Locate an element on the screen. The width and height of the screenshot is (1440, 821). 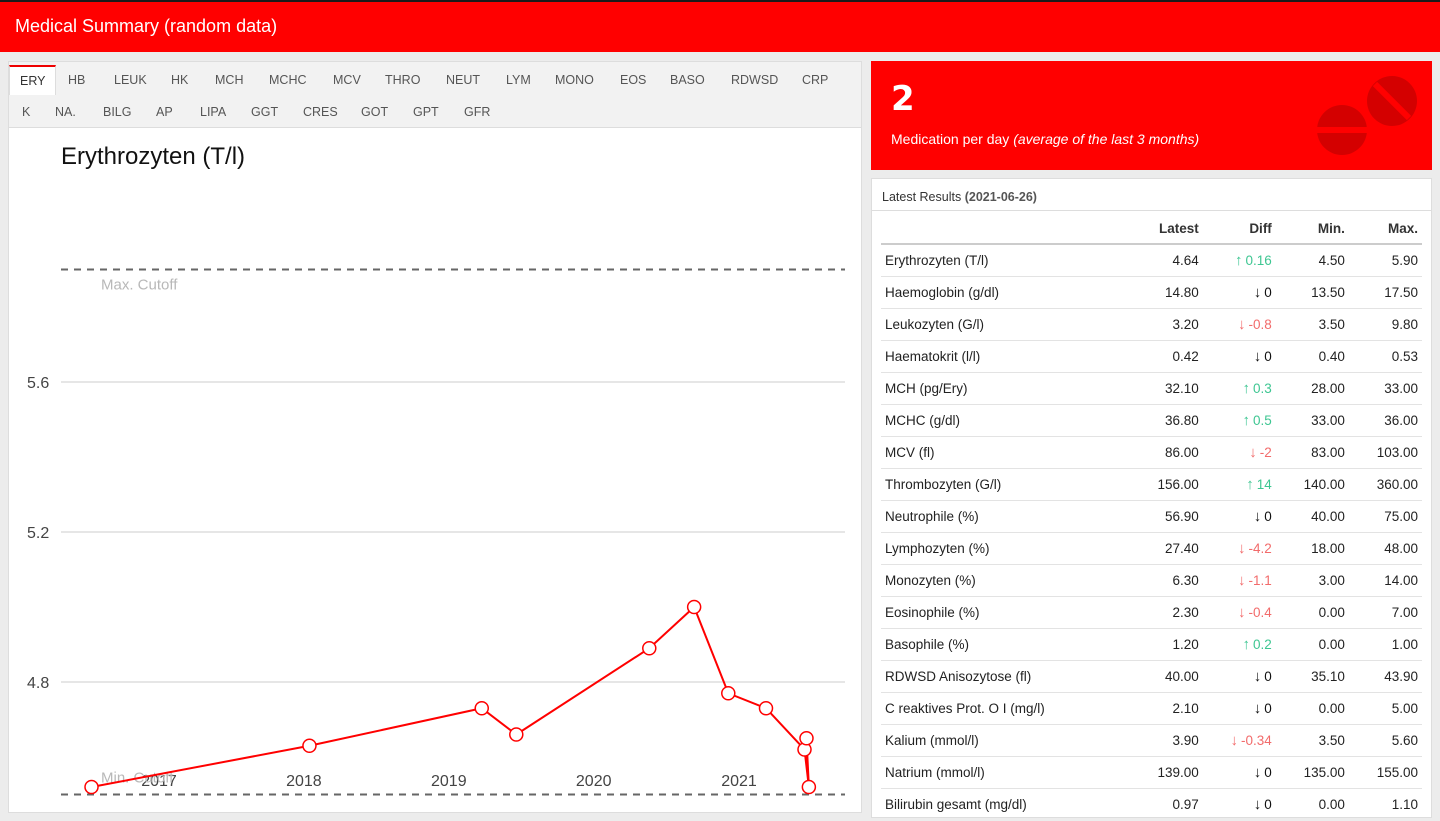
result-latest: 32.10 is located at coordinates (1166, 388).